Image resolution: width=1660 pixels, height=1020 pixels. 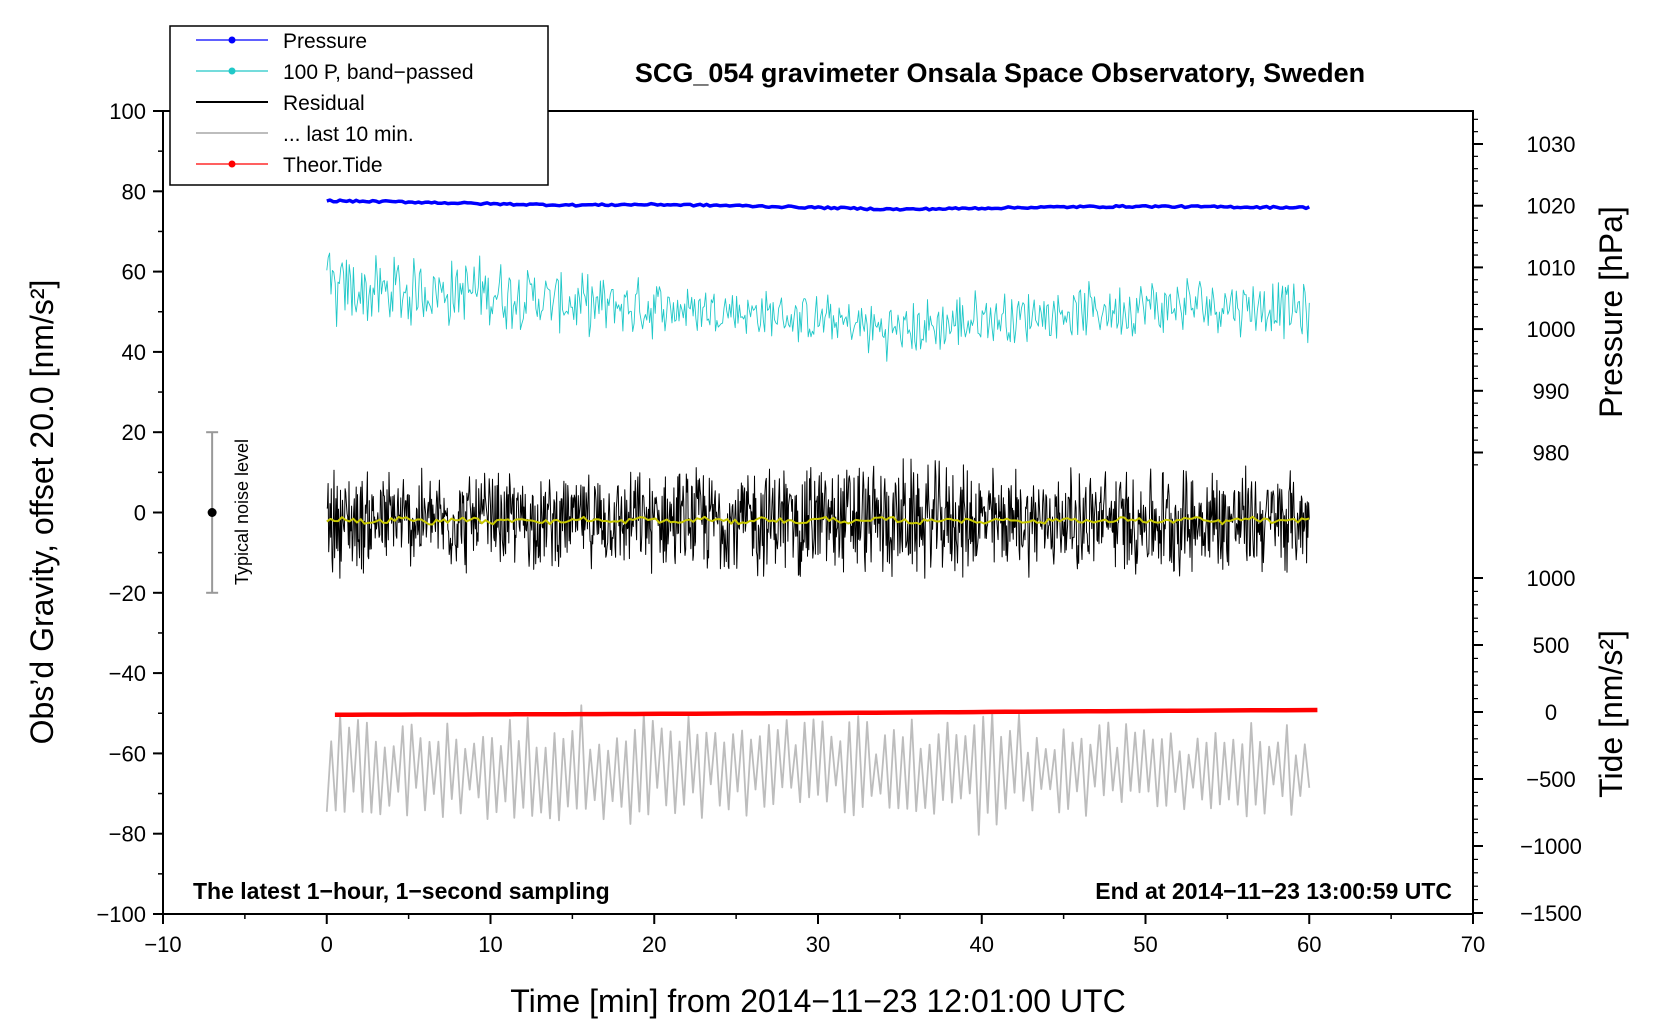 I want to click on series-residual, so click(x=818, y=518).